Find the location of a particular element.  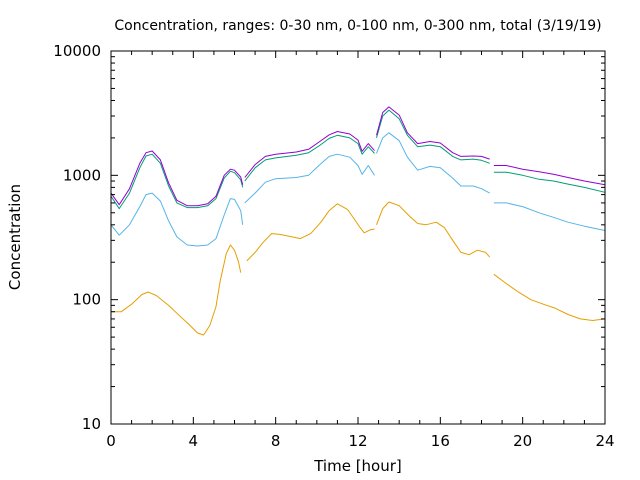

y-tick-label: 10000 is located at coordinates (77, 51).